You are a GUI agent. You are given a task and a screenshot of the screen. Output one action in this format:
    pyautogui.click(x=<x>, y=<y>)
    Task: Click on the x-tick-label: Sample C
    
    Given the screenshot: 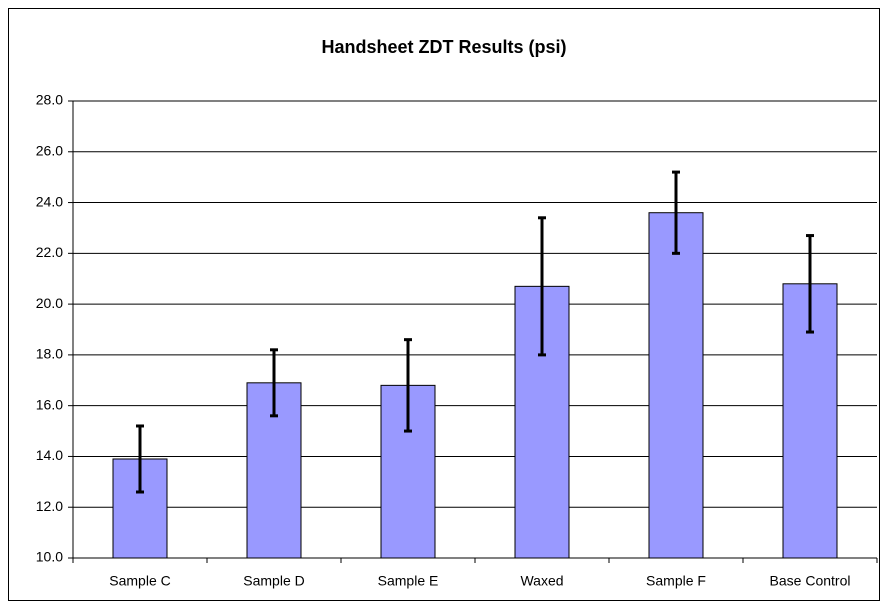 What is the action you would take?
    pyautogui.click(x=139, y=581)
    